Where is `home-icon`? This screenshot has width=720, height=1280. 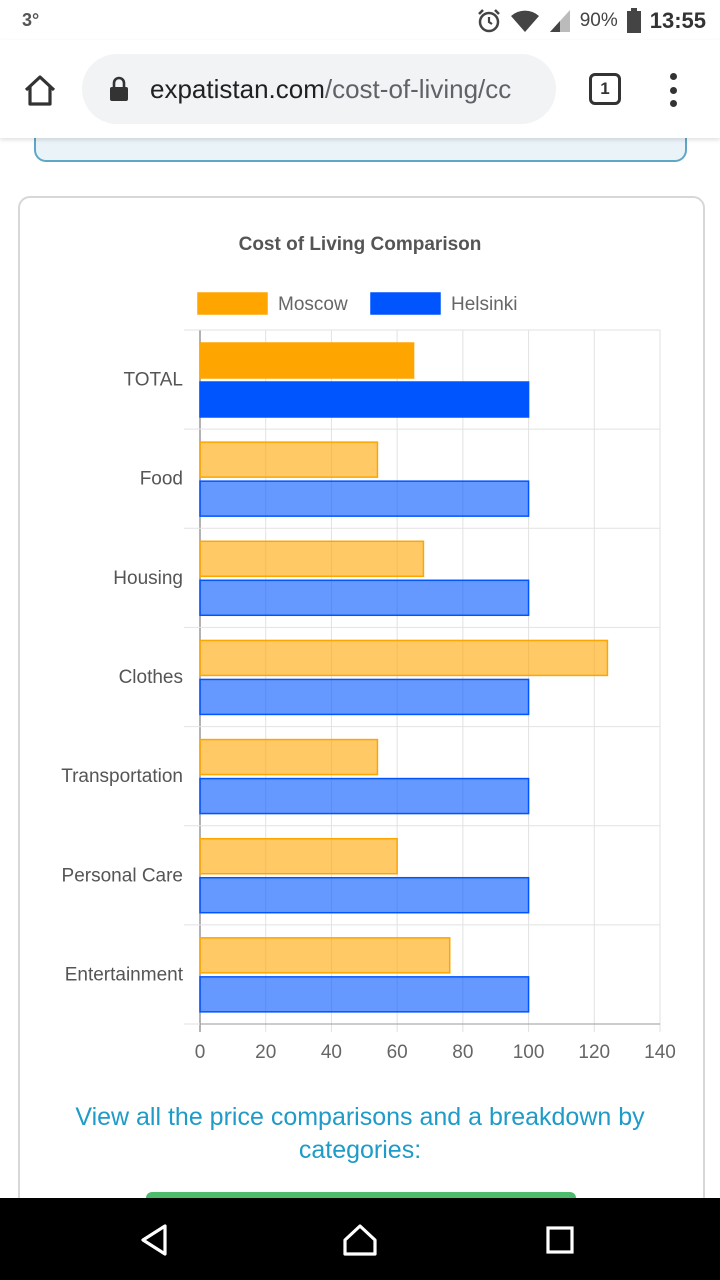 home-icon is located at coordinates (40, 90).